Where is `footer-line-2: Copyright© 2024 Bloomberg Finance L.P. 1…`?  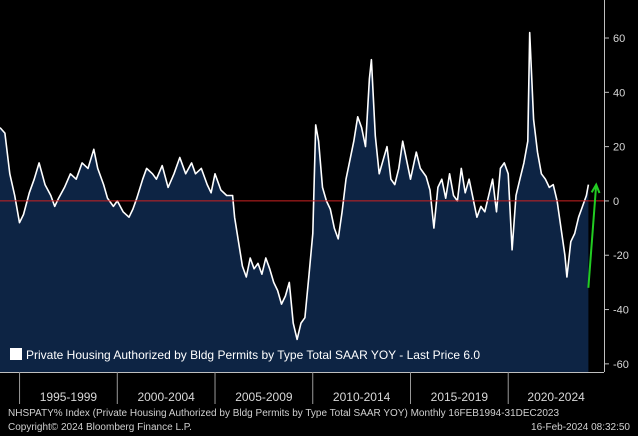
footer-line-2: Copyright© 2024 Bloomberg Finance L.P. 1… is located at coordinates (319, 427).